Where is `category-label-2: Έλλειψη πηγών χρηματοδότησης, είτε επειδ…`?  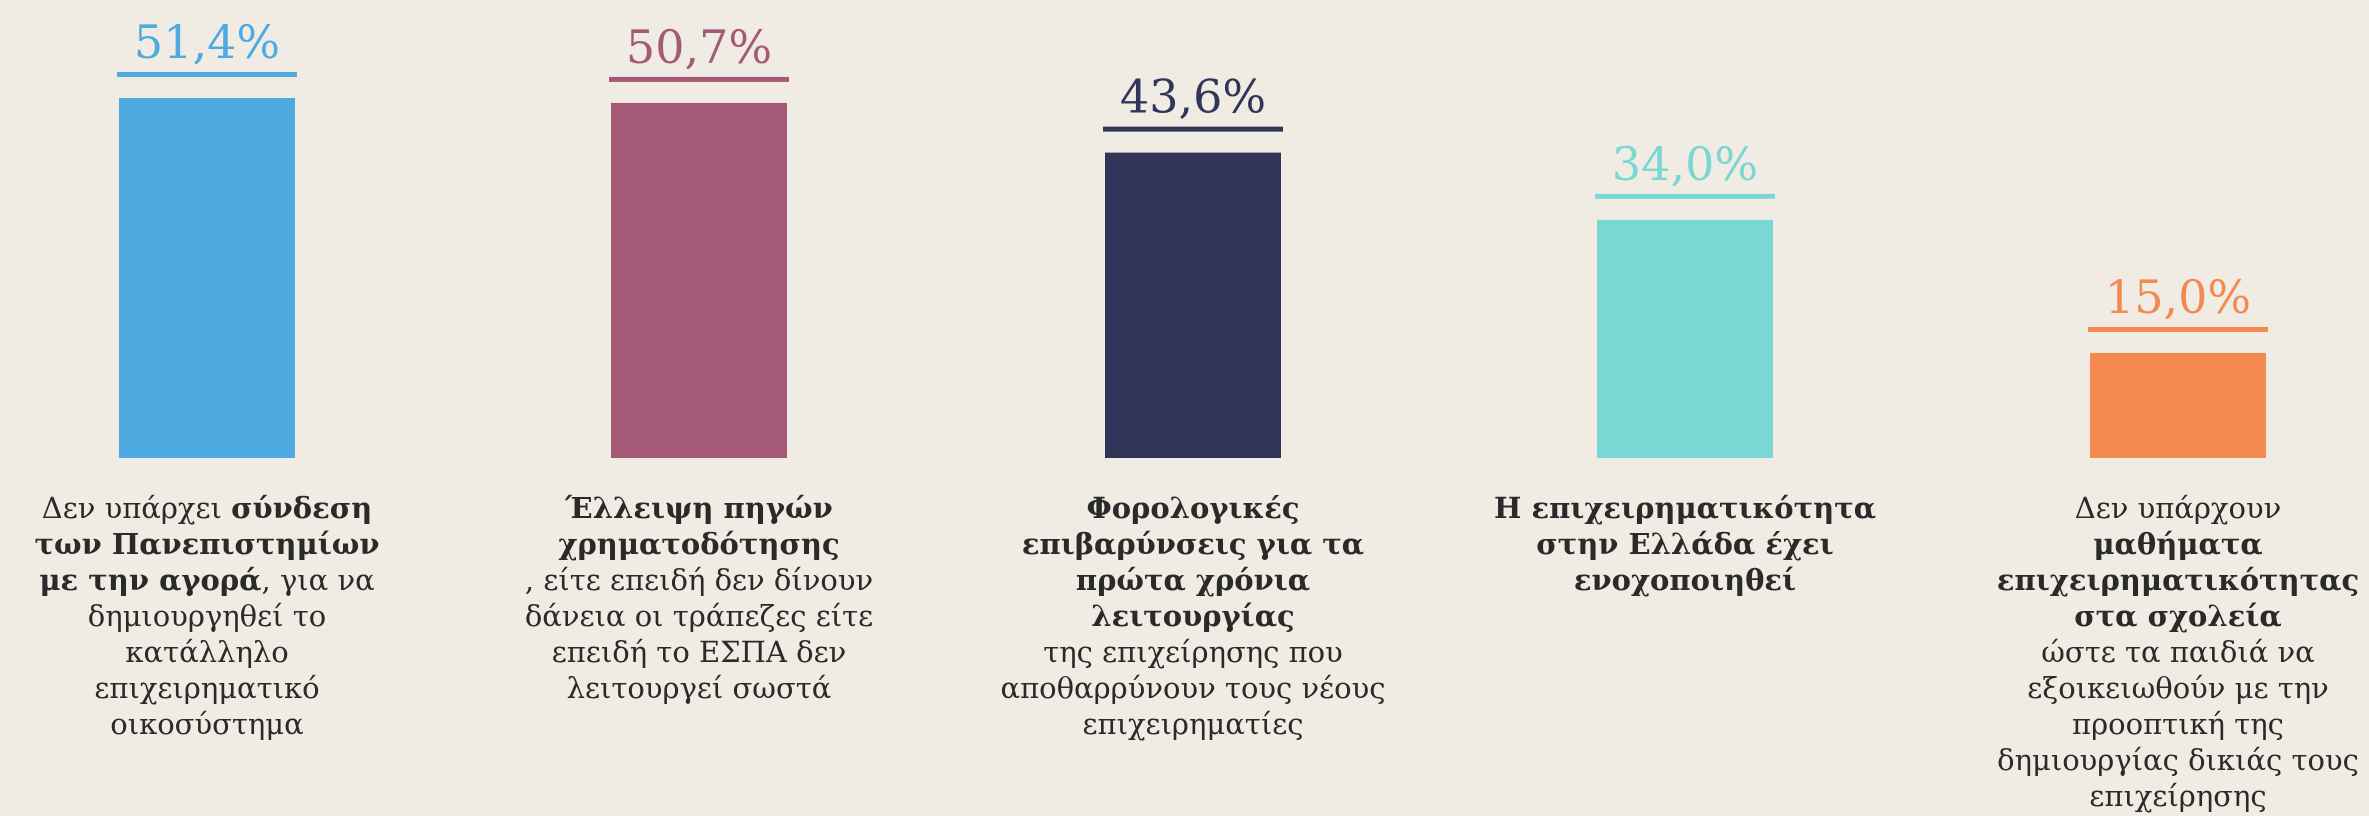
category-label-2: Έλλειψη πηγών χρηματοδότησης, είτε επειδ… is located at coordinates (699, 598).